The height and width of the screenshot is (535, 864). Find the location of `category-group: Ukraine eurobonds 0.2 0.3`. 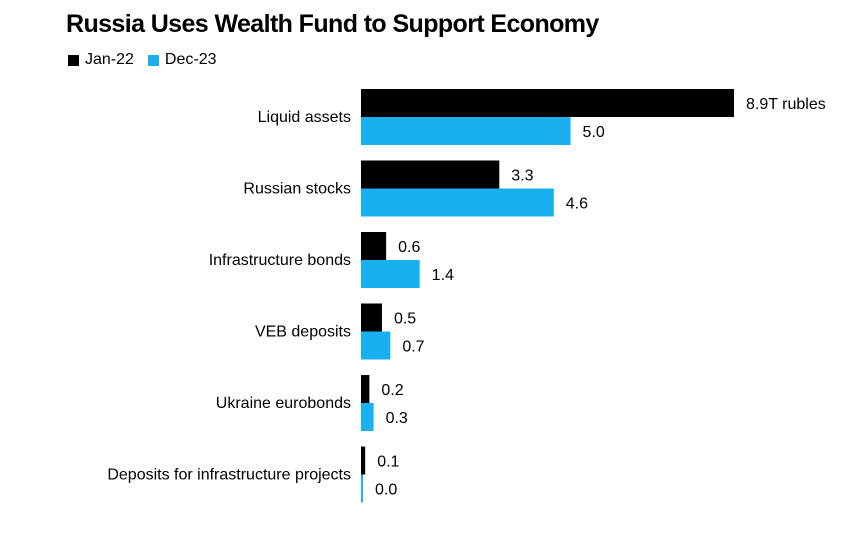

category-group: Ukraine eurobonds 0.2 0.3 is located at coordinates (312, 403).